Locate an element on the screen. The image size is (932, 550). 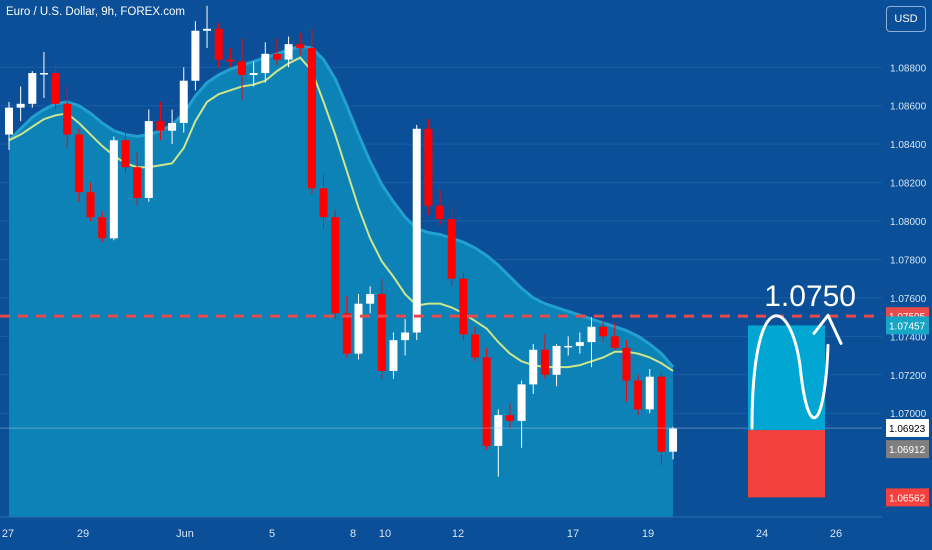
x-tick-label: 5 is located at coordinates (272, 534).